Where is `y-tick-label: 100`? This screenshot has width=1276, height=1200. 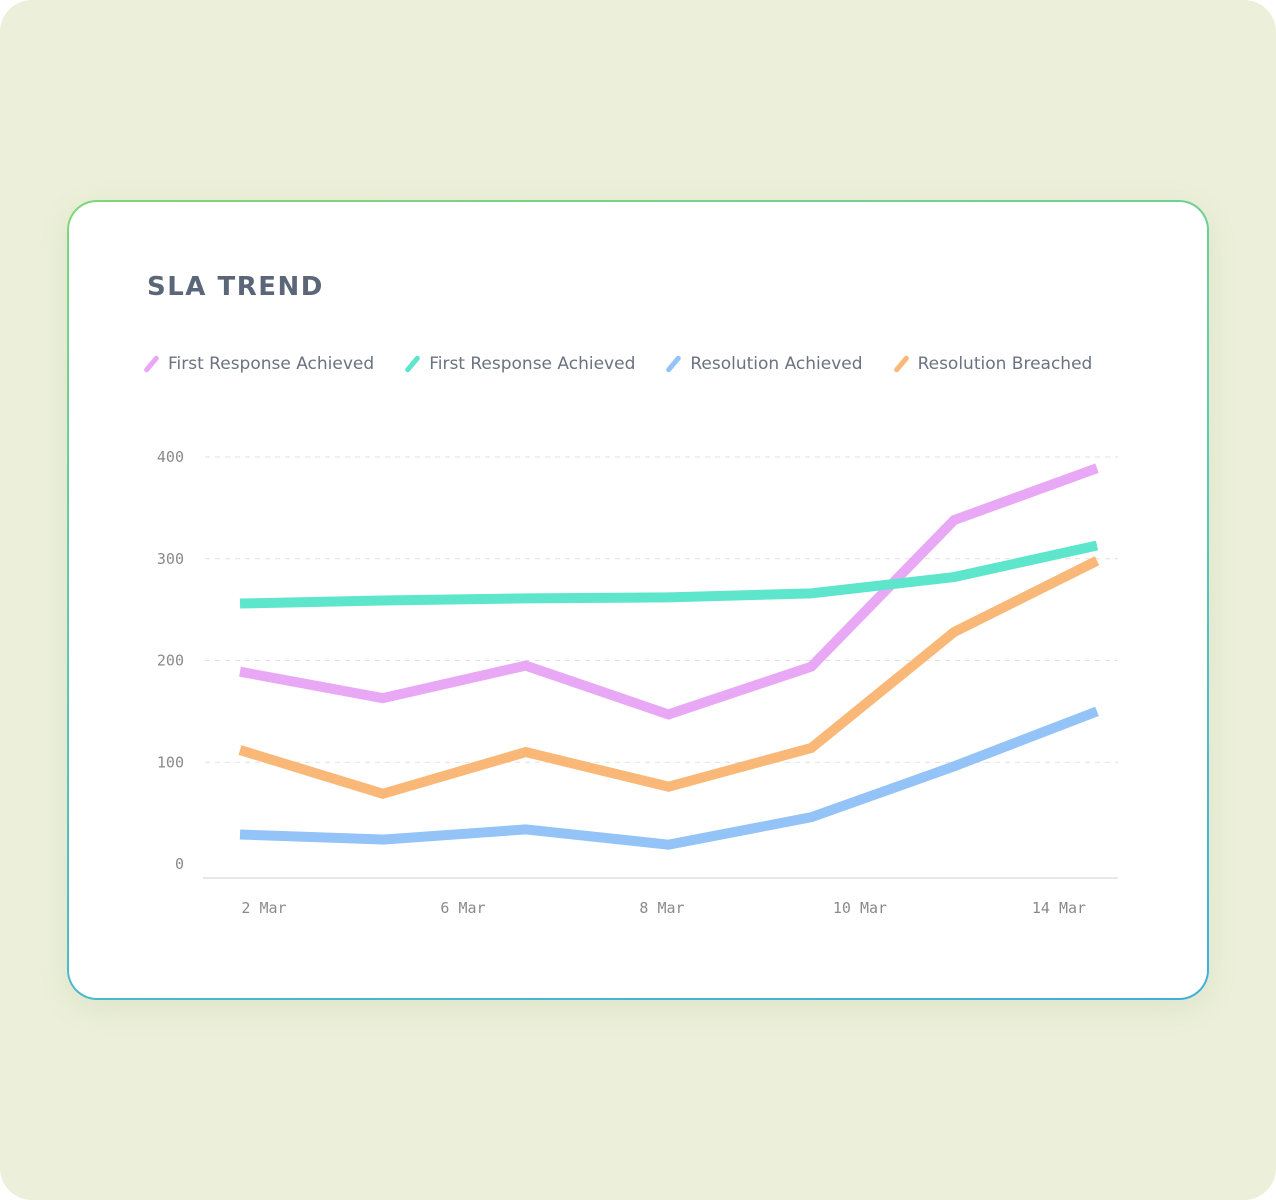 y-tick-label: 100 is located at coordinates (170, 762).